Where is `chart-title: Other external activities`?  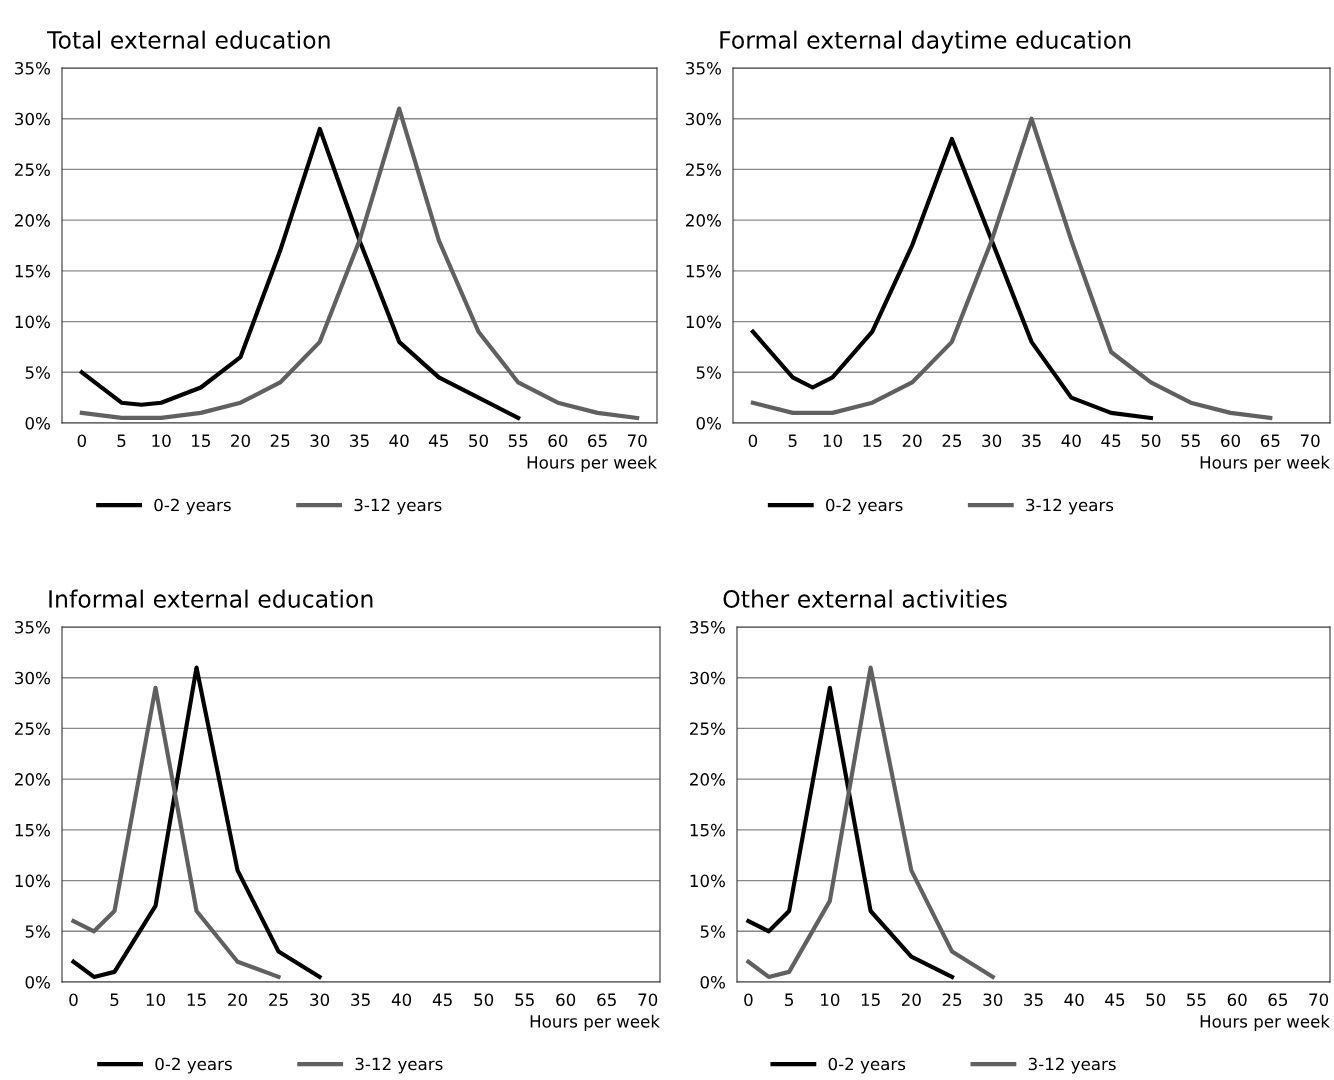 chart-title: Other external activities is located at coordinates (865, 598).